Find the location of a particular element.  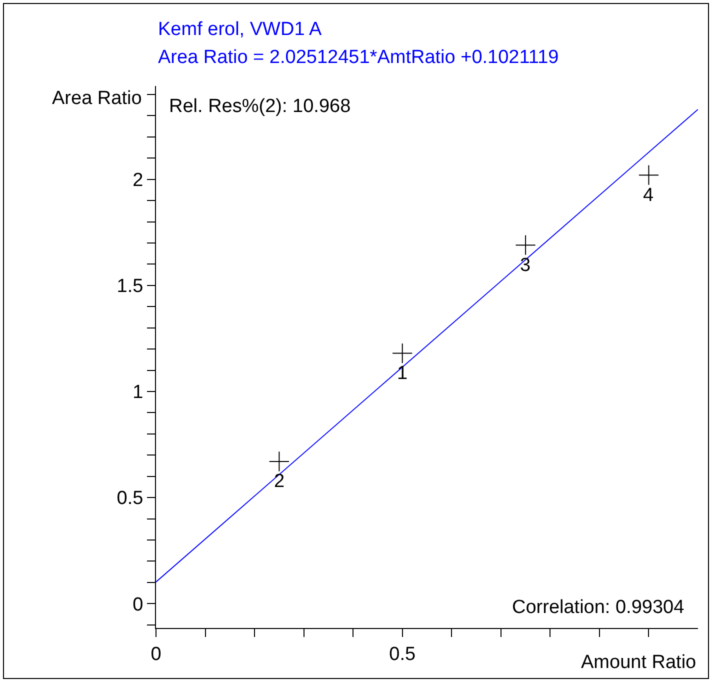

y-tick-label: 0.5 is located at coordinates (130, 499).